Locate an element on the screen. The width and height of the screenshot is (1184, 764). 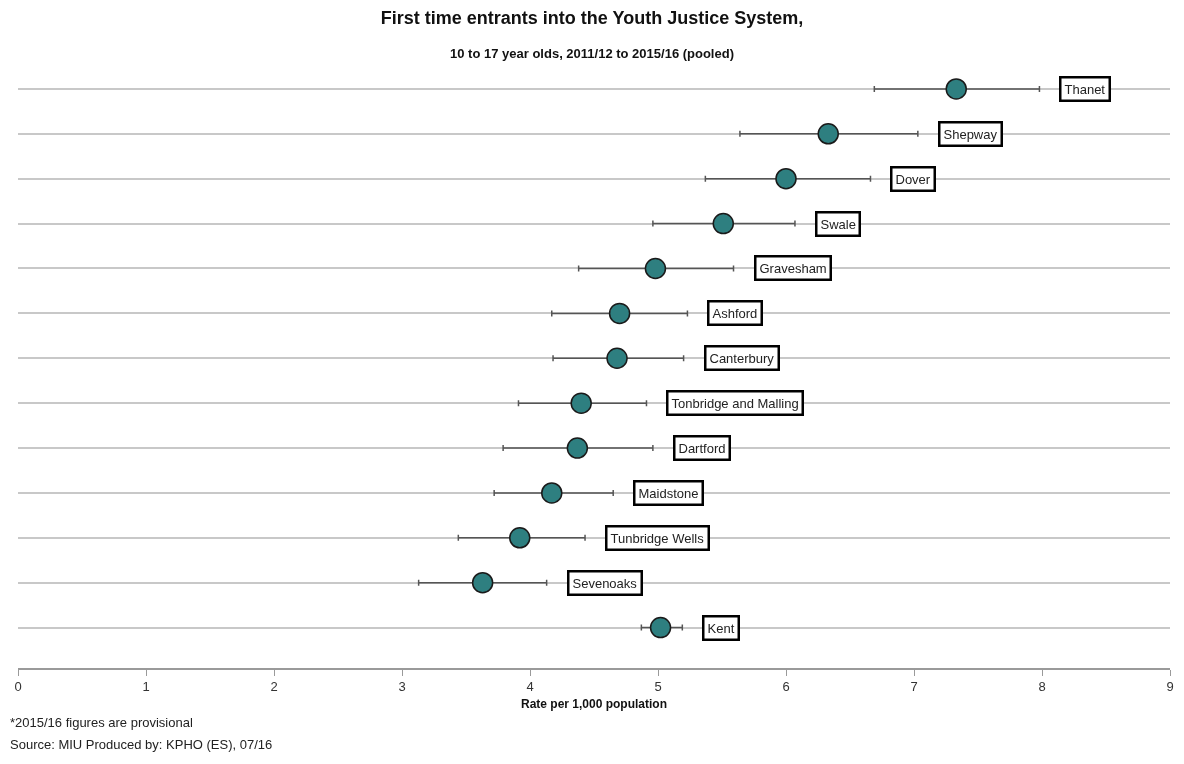
y-tick-label: Dartford is located at coordinates (702, 448).